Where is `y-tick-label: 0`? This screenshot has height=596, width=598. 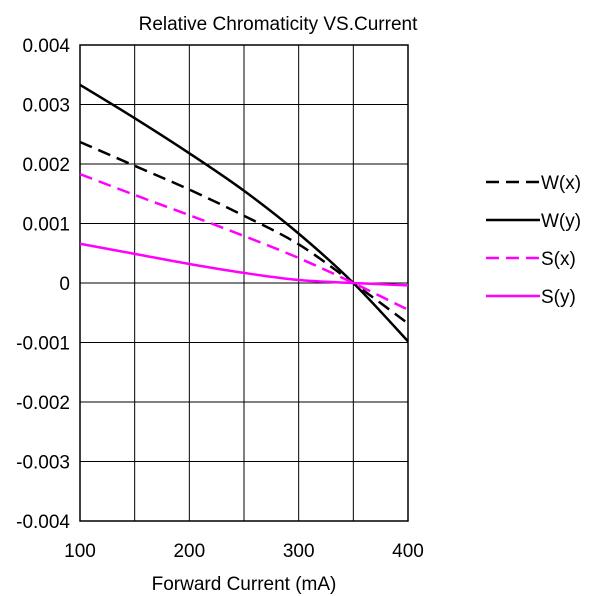 y-tick-label: 0 is located at coordinates (64, 284).